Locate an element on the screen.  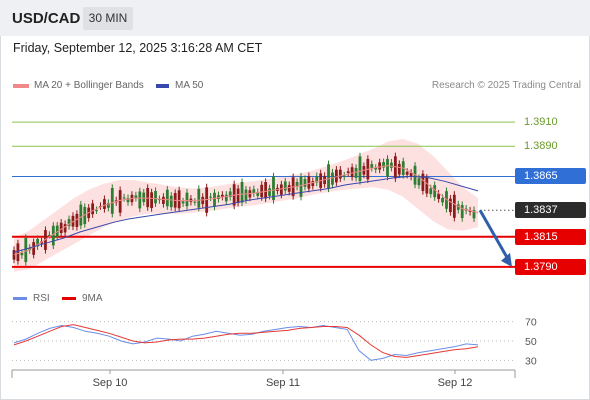
time-axis-label: Sep 12 is located at coordinates (455, 383).